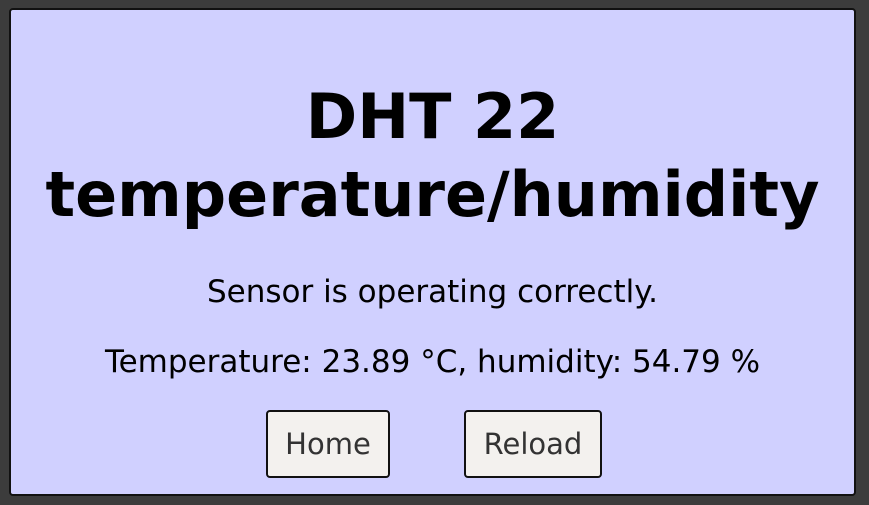 The width and height of the screenshot is (869, 505). Describe the element at coordinates (533, 444) in the screenshot. I see `reload-button: Reload` at that location.